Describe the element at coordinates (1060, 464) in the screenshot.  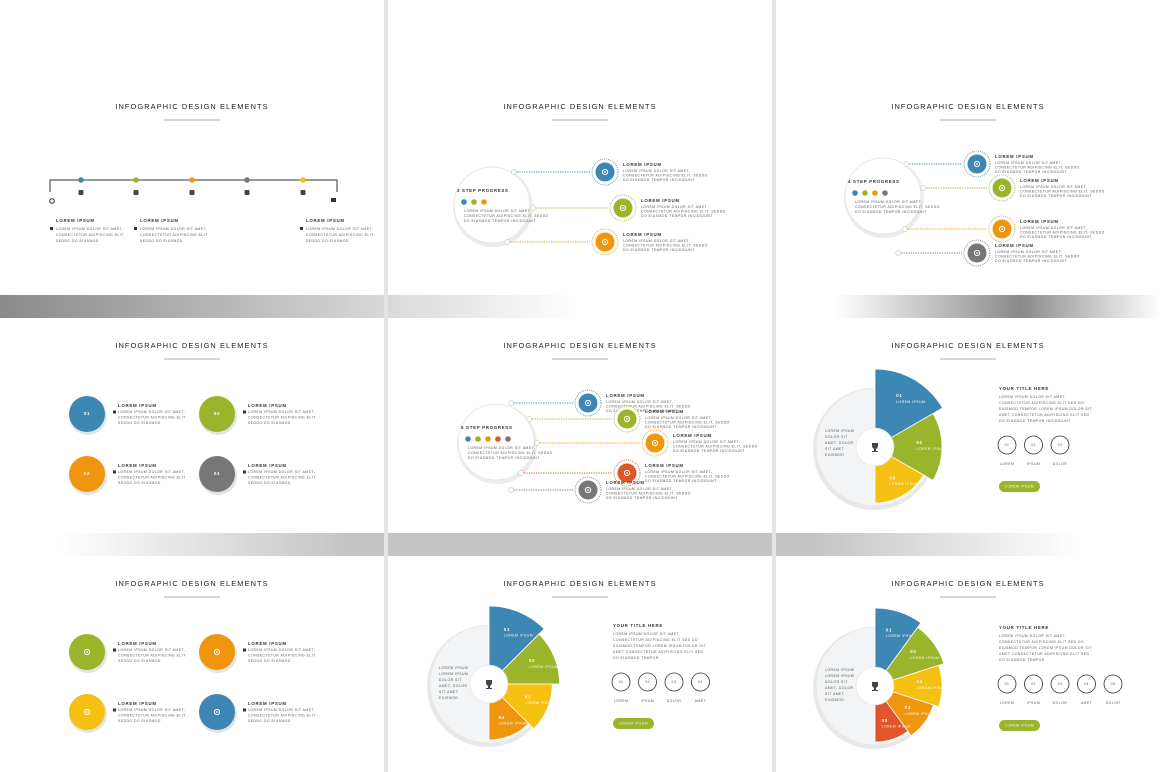
I see `option-caption: DOLOR` at that location.